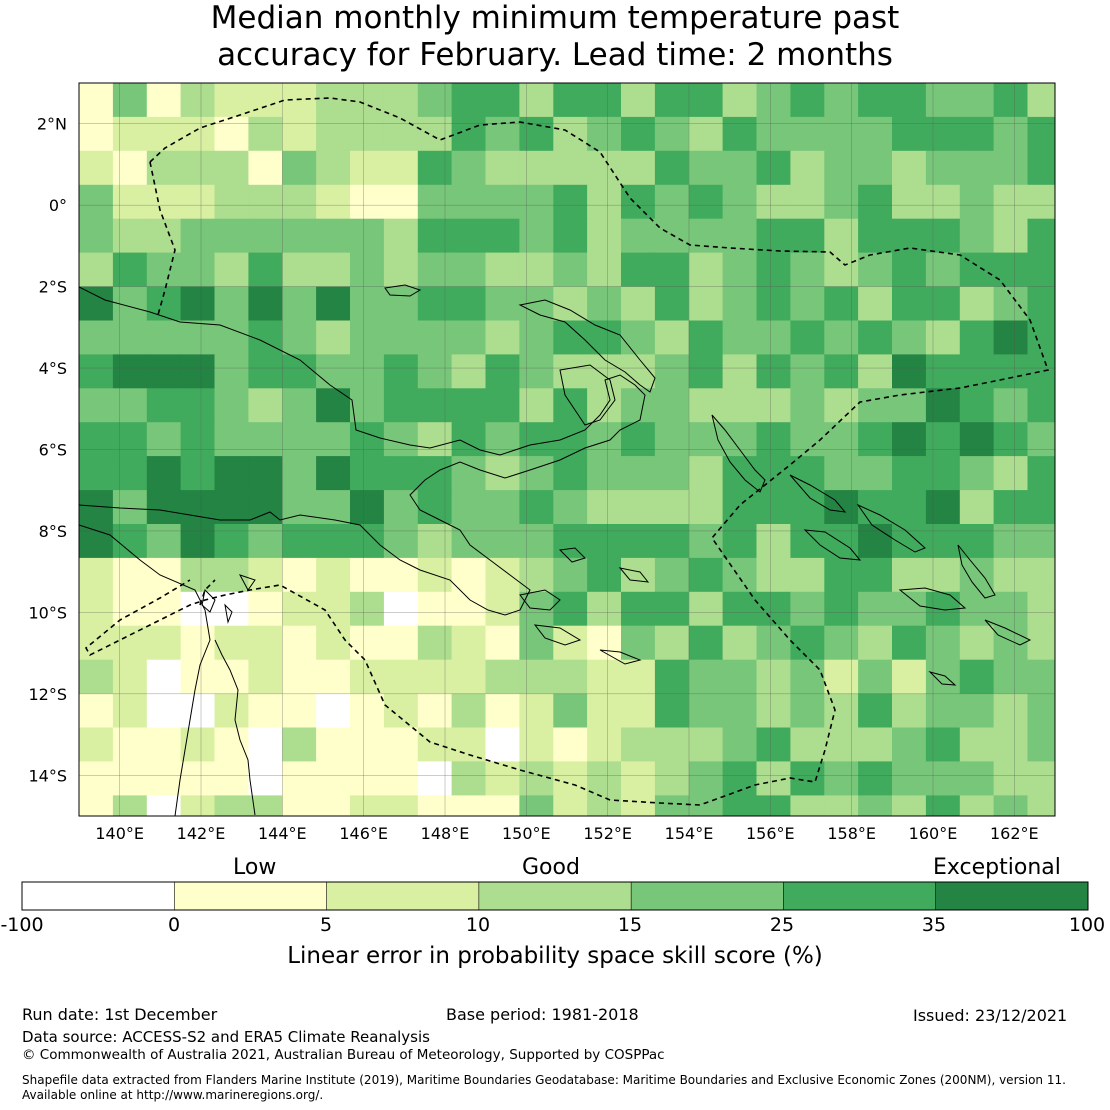 The image size is (1110, 1110). I want to click on colorbar-tick: 25, so click(782, 925).